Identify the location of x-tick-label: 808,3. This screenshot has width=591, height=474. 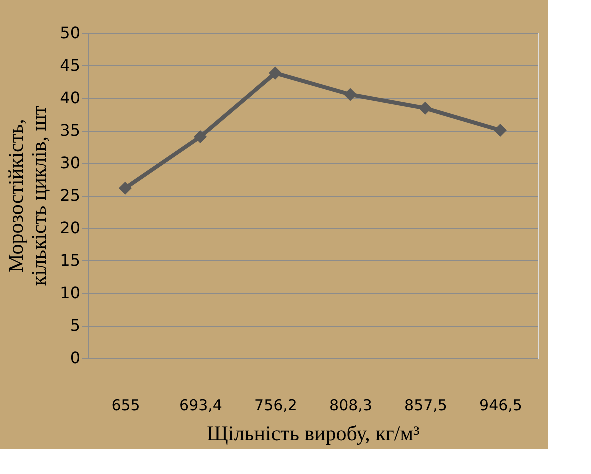
(351, 405).